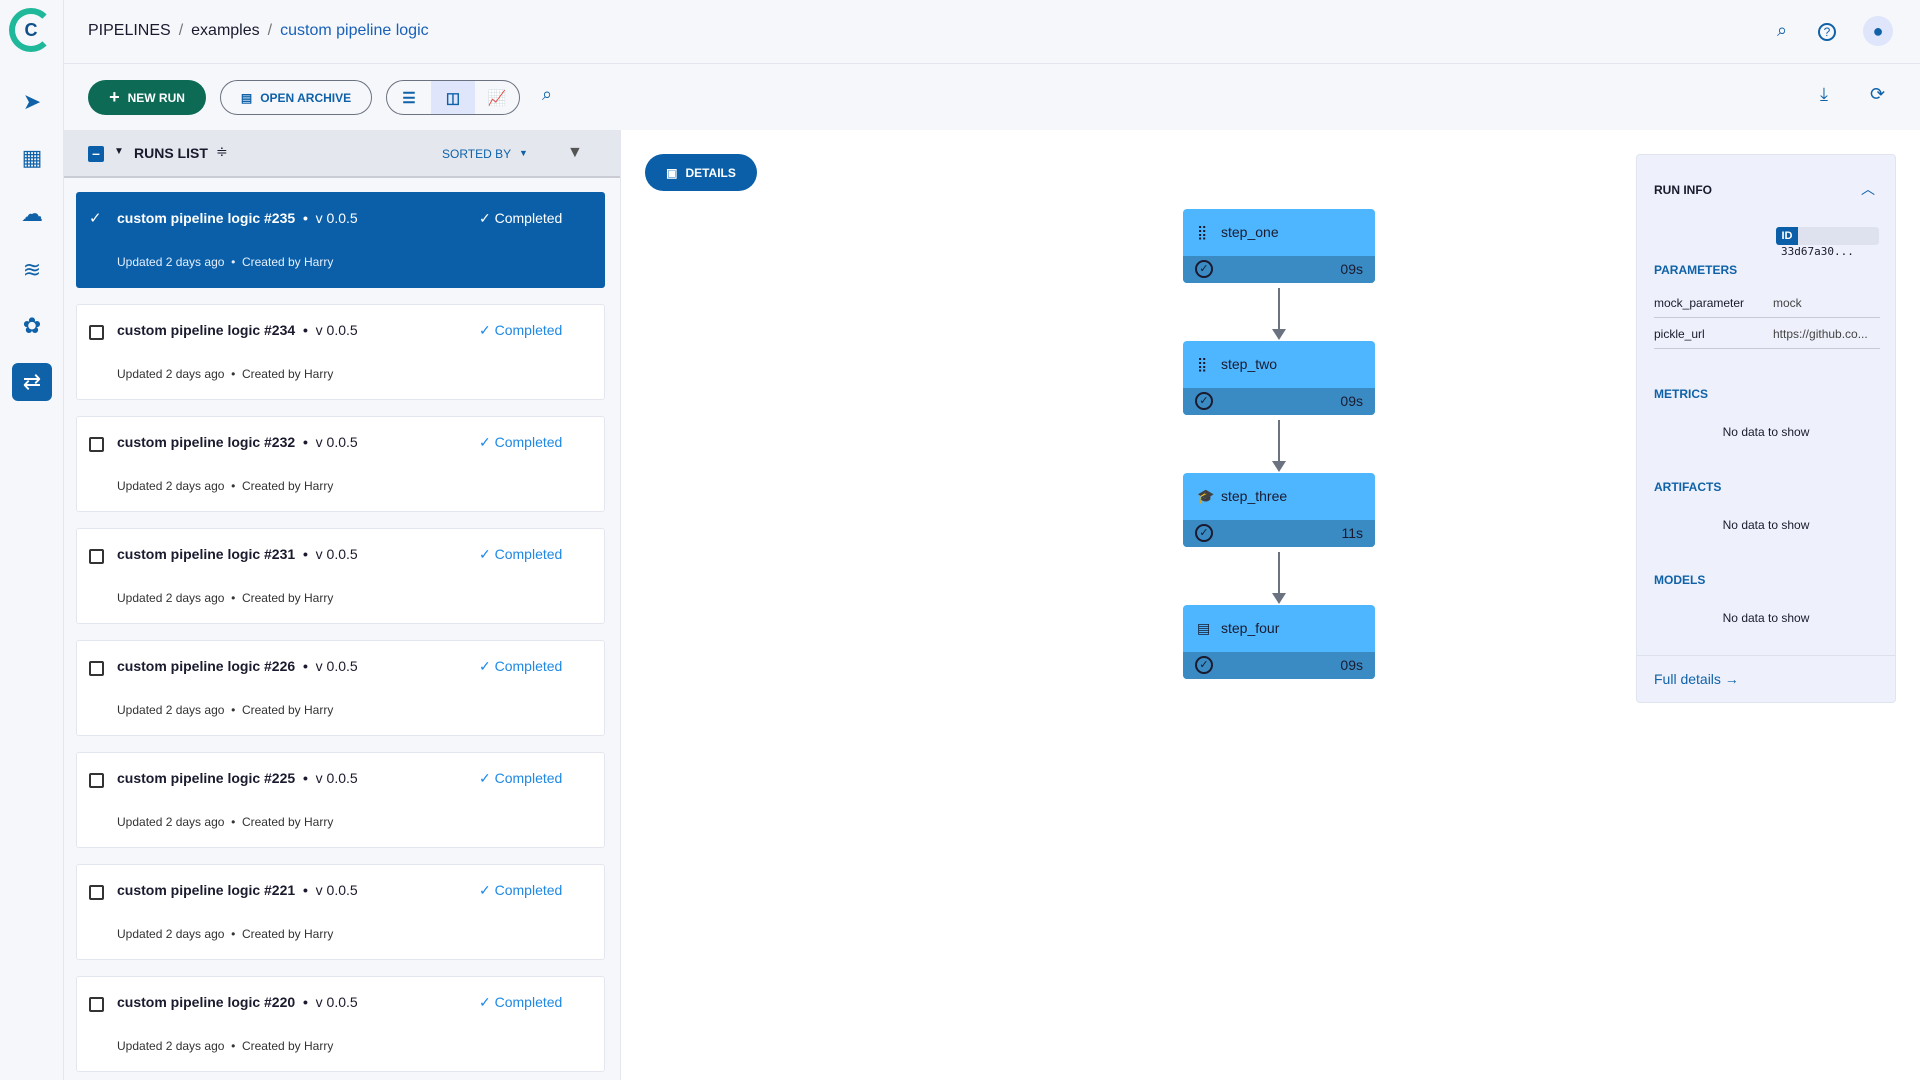 The width and height of the screenshot is (1920, 1080). What do you see at coordinates (1766, 432) in the screenshot?
I see `metrics-empty: No data to show` at bounding box center [1766, 432].